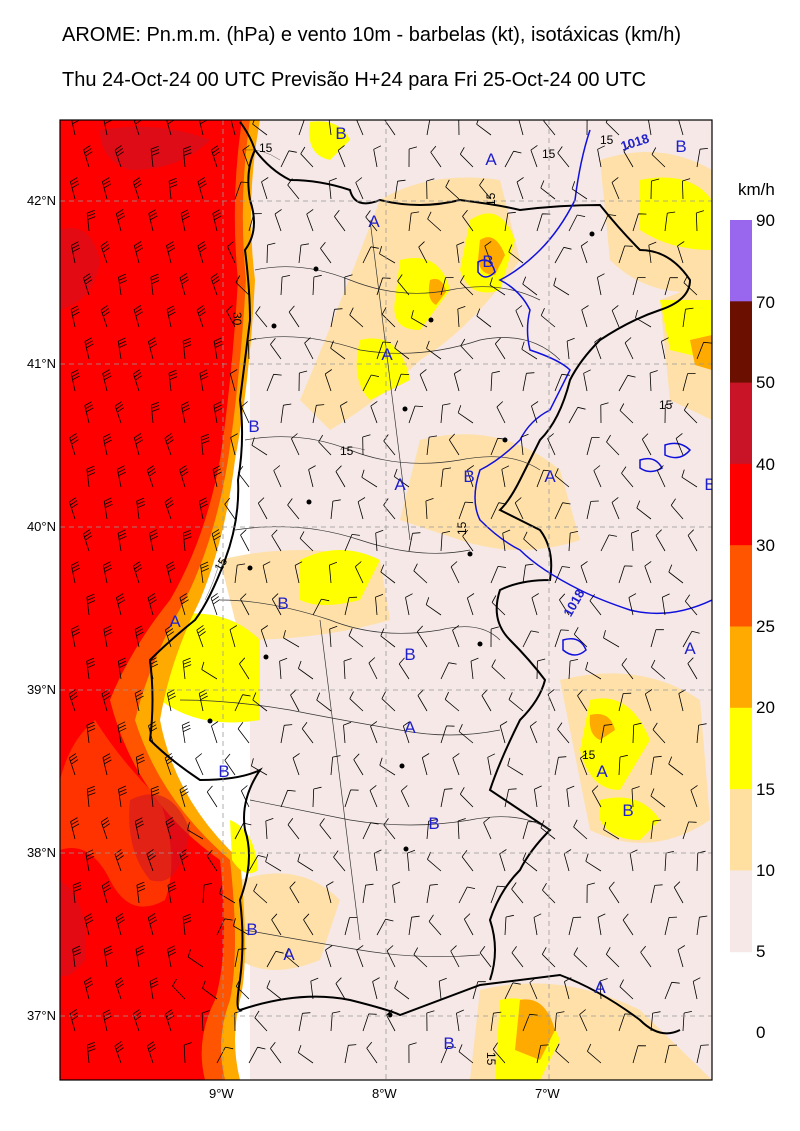 The image size is (800, 1131). Describe the element at coordinates (741, 586) in the screenshot. I see `colorbar` at that location.